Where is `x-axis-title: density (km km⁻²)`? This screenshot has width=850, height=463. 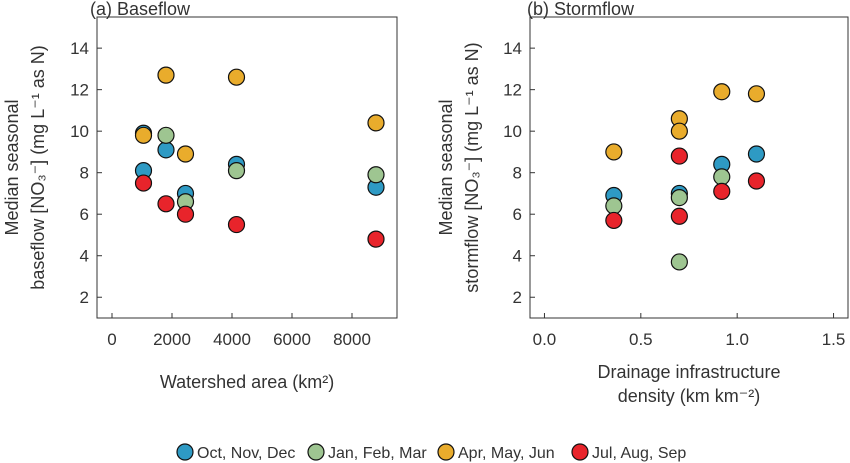
x-axis-title: density (km km⁻²) is located at coordinates (689, 396).